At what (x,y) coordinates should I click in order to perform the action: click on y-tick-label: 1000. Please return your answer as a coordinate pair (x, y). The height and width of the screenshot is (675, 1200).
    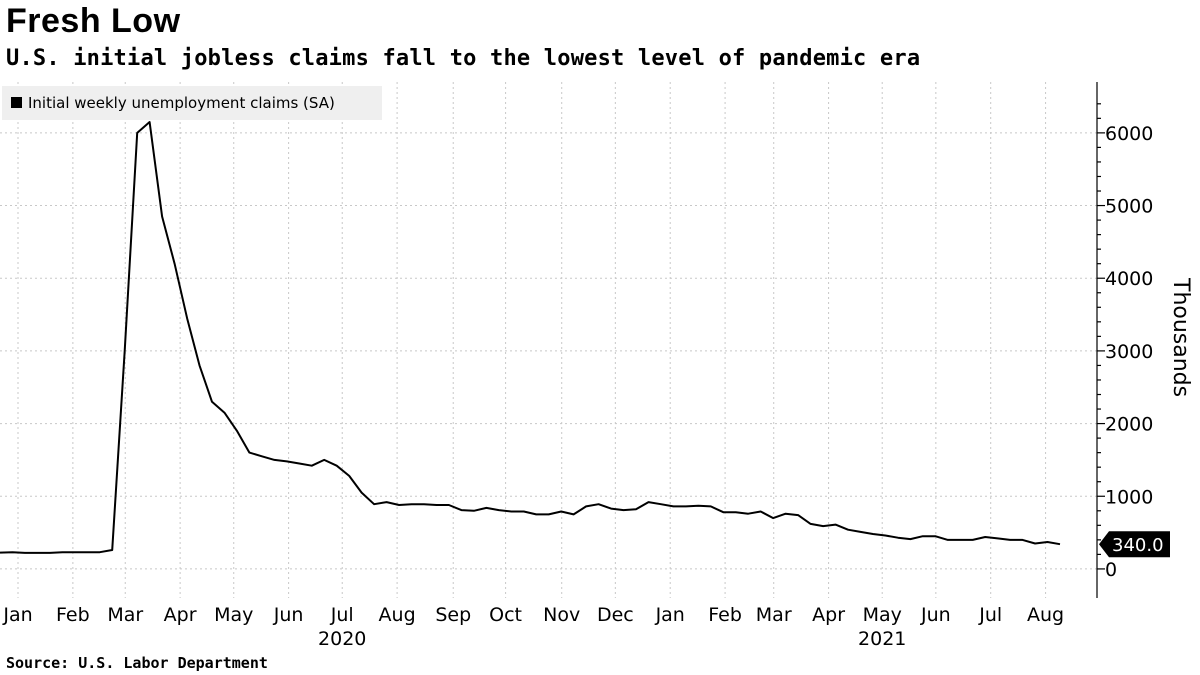
    Looking at the image, I should click on (1129, 497).